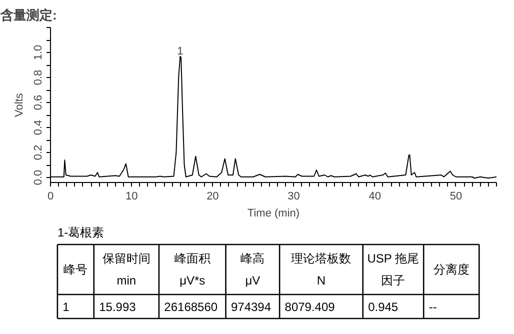 This screenshot has width=514, height=334. I want to click on text: 1-葛根素, so click(80, 233).